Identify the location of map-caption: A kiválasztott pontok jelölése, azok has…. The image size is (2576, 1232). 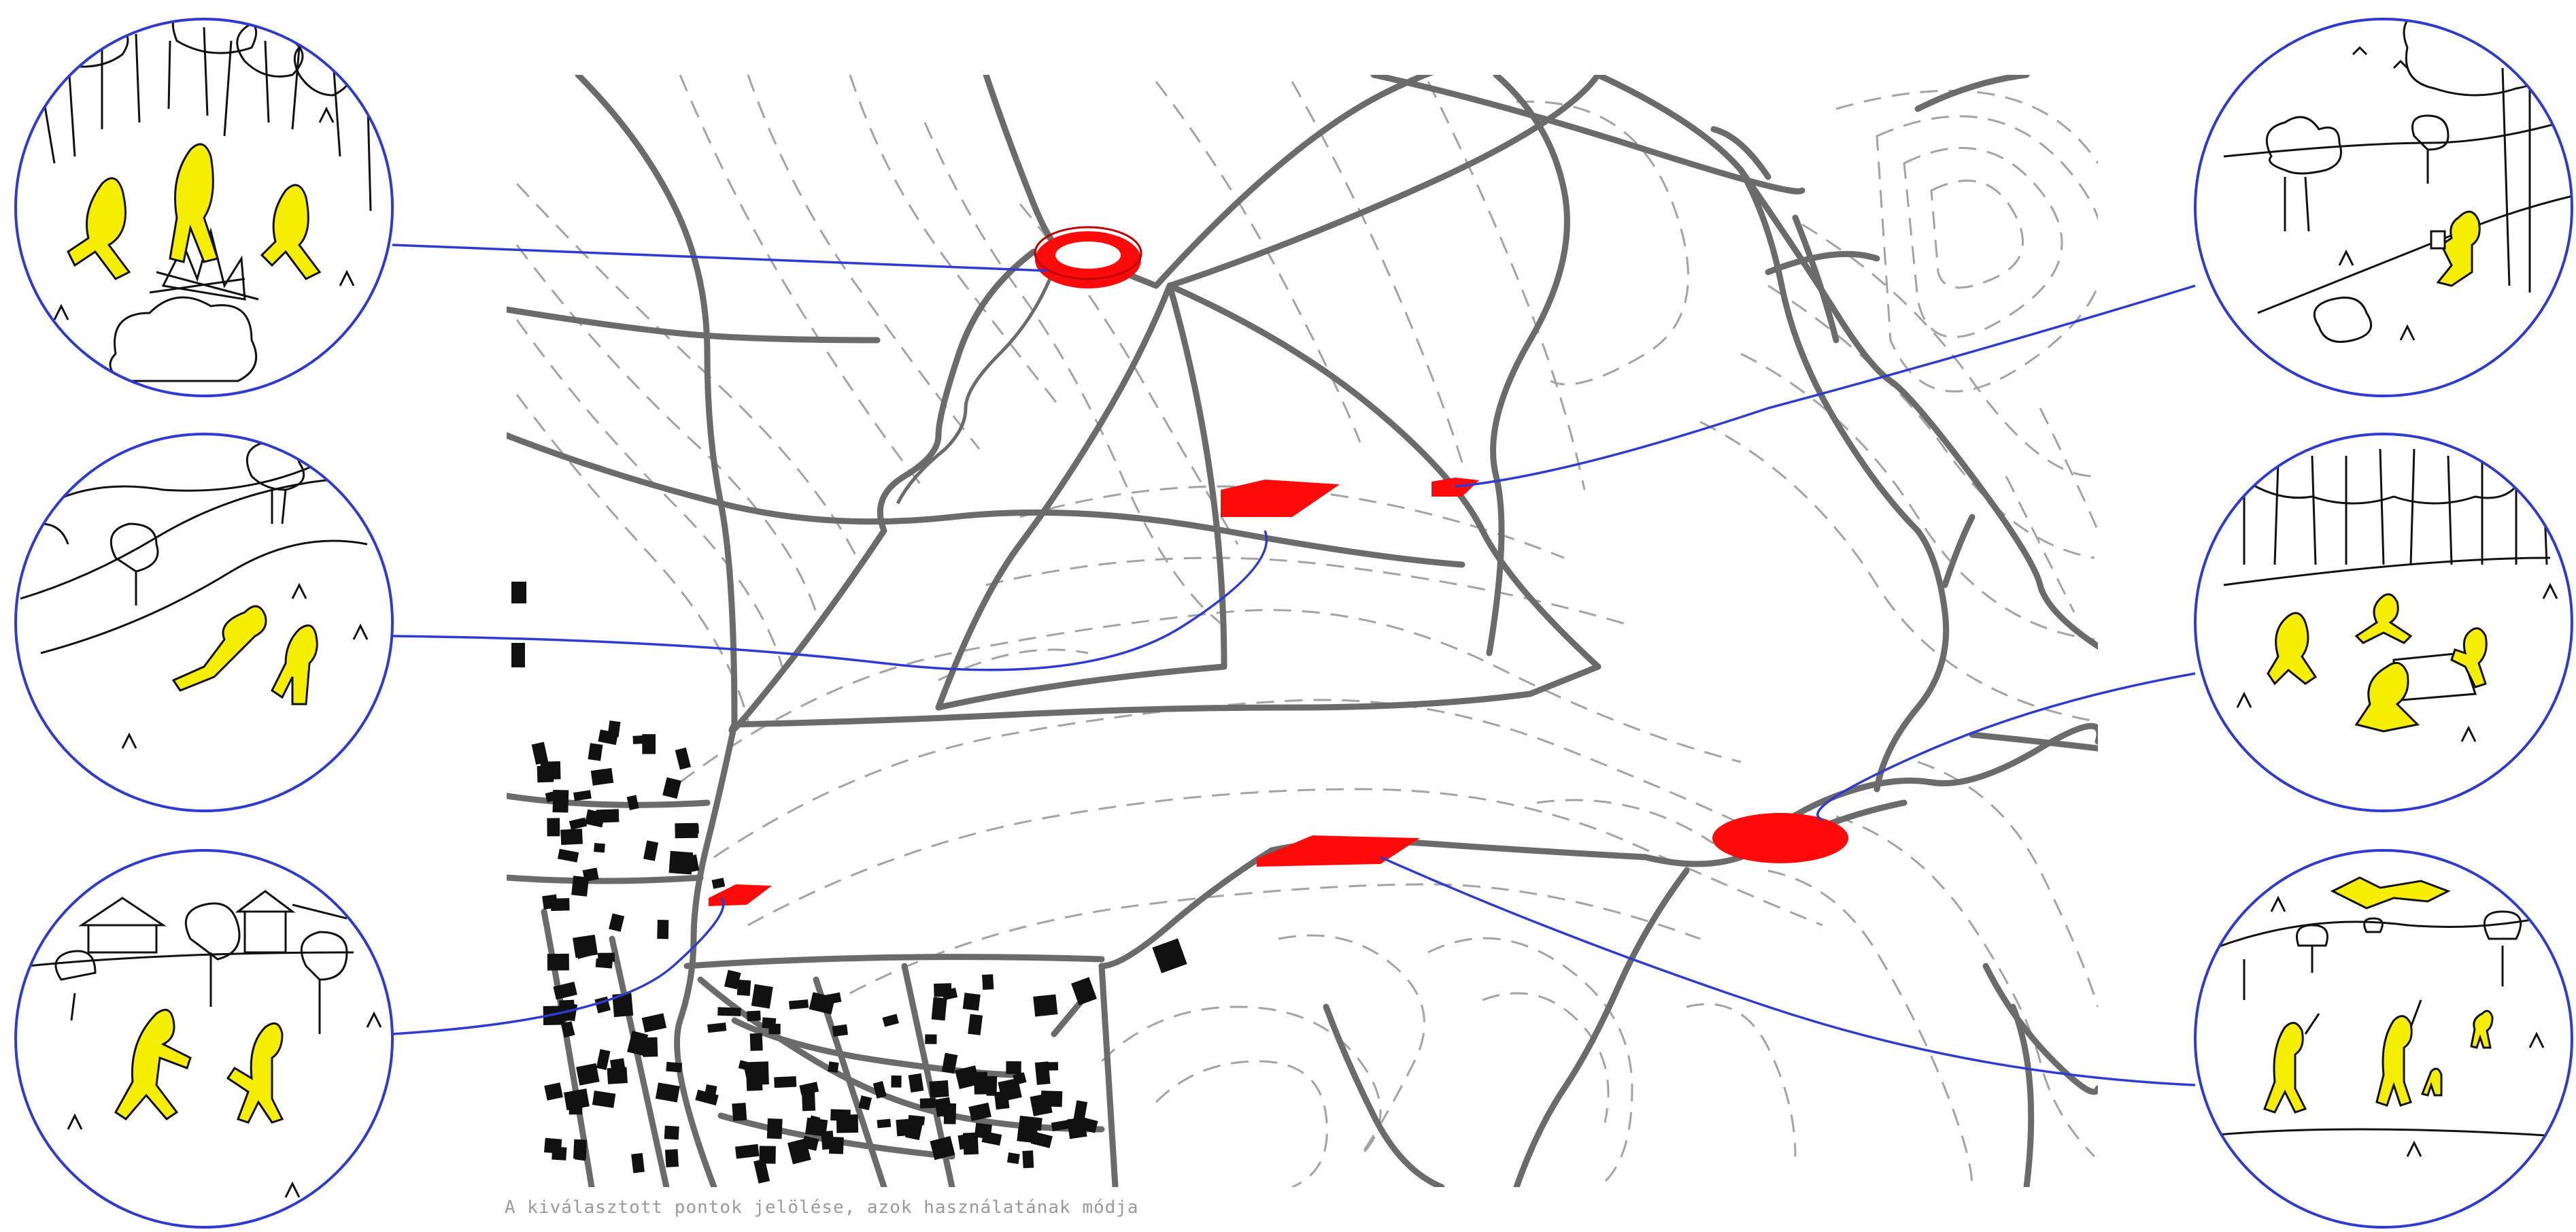
(822, 1207).